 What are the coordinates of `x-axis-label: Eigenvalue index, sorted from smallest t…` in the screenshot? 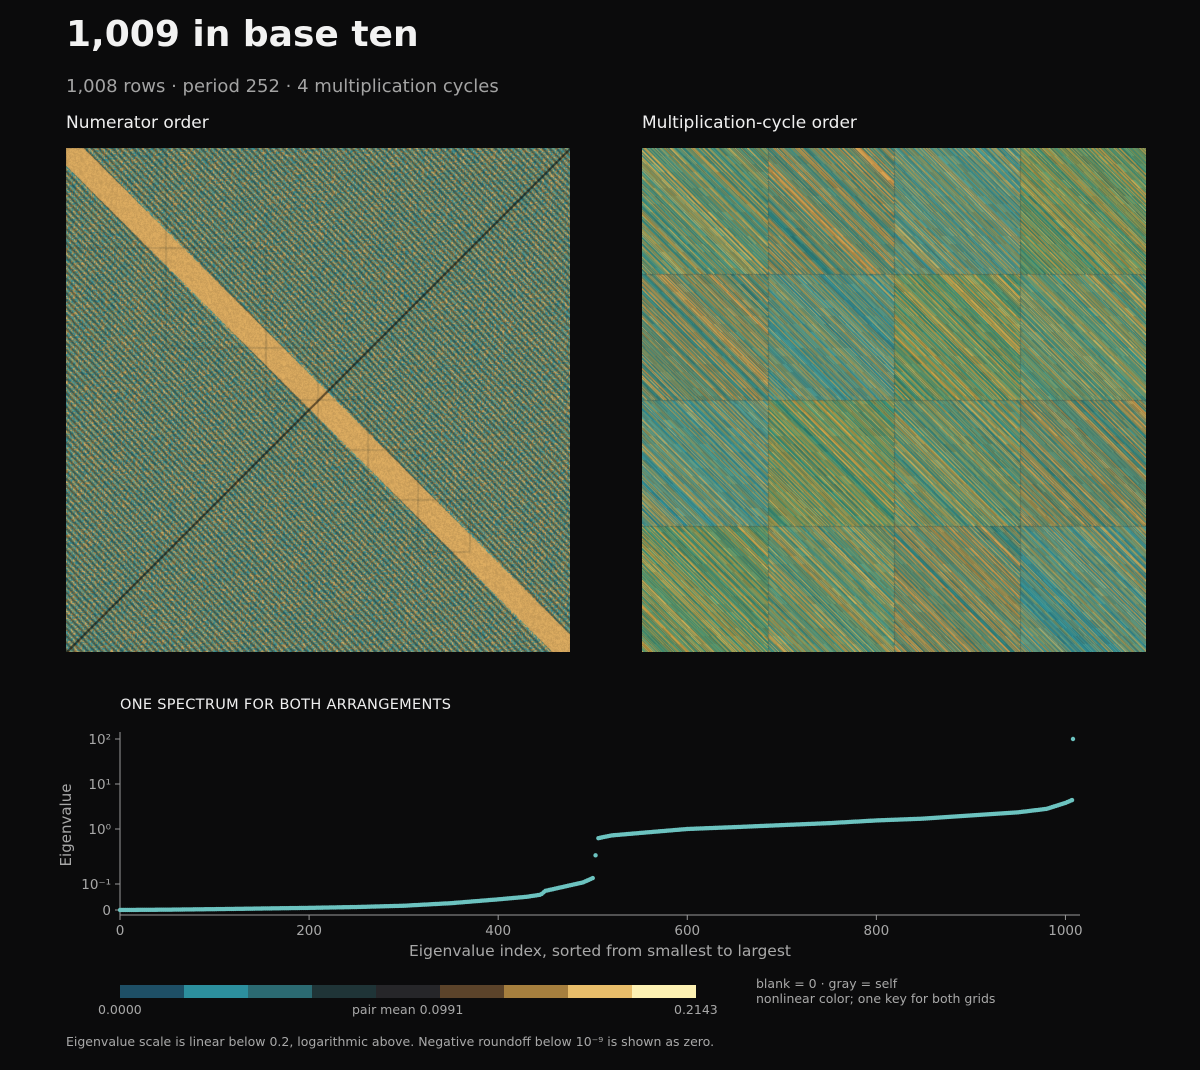 It's located at (600, 951).